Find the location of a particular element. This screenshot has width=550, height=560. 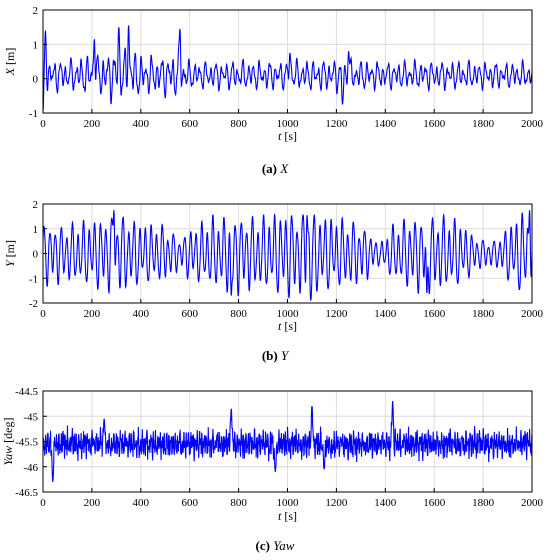

y-tick-label: -45 is located at coordinates (30, 417).